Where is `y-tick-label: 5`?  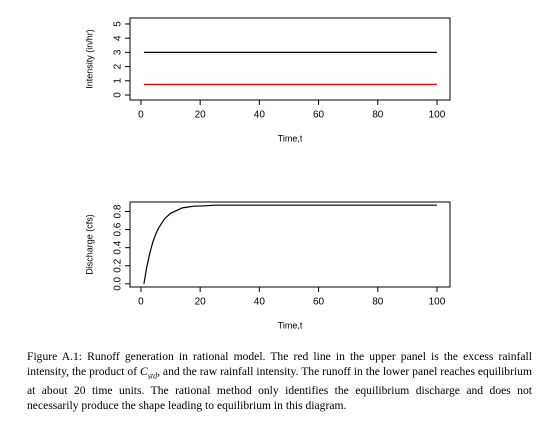 y-tick-label: 5 is located at coordinates (118, 24).